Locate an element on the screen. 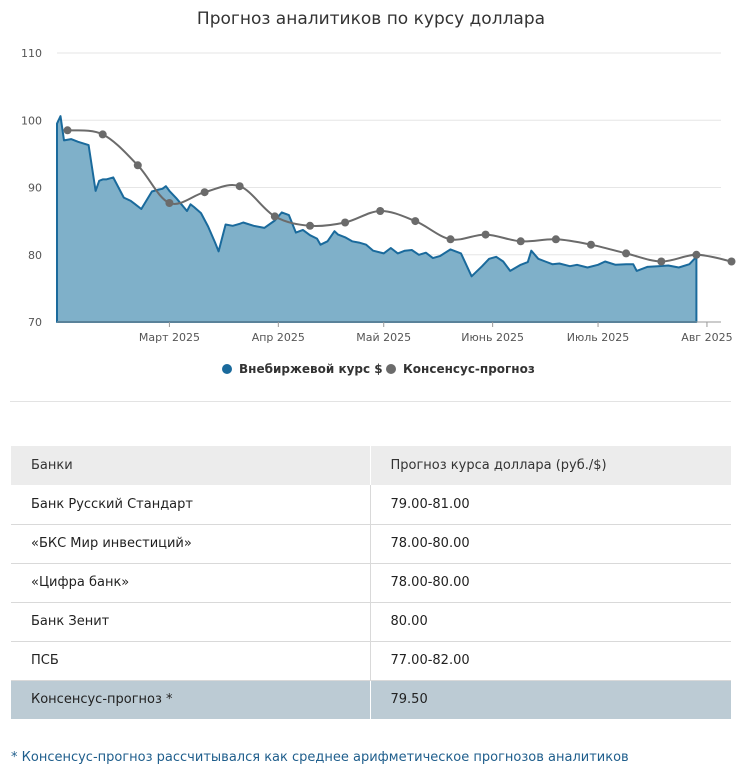 The height and width of the screenshot is (768, 741). bank-name: ПСБ is located at coordinates (191, 661).